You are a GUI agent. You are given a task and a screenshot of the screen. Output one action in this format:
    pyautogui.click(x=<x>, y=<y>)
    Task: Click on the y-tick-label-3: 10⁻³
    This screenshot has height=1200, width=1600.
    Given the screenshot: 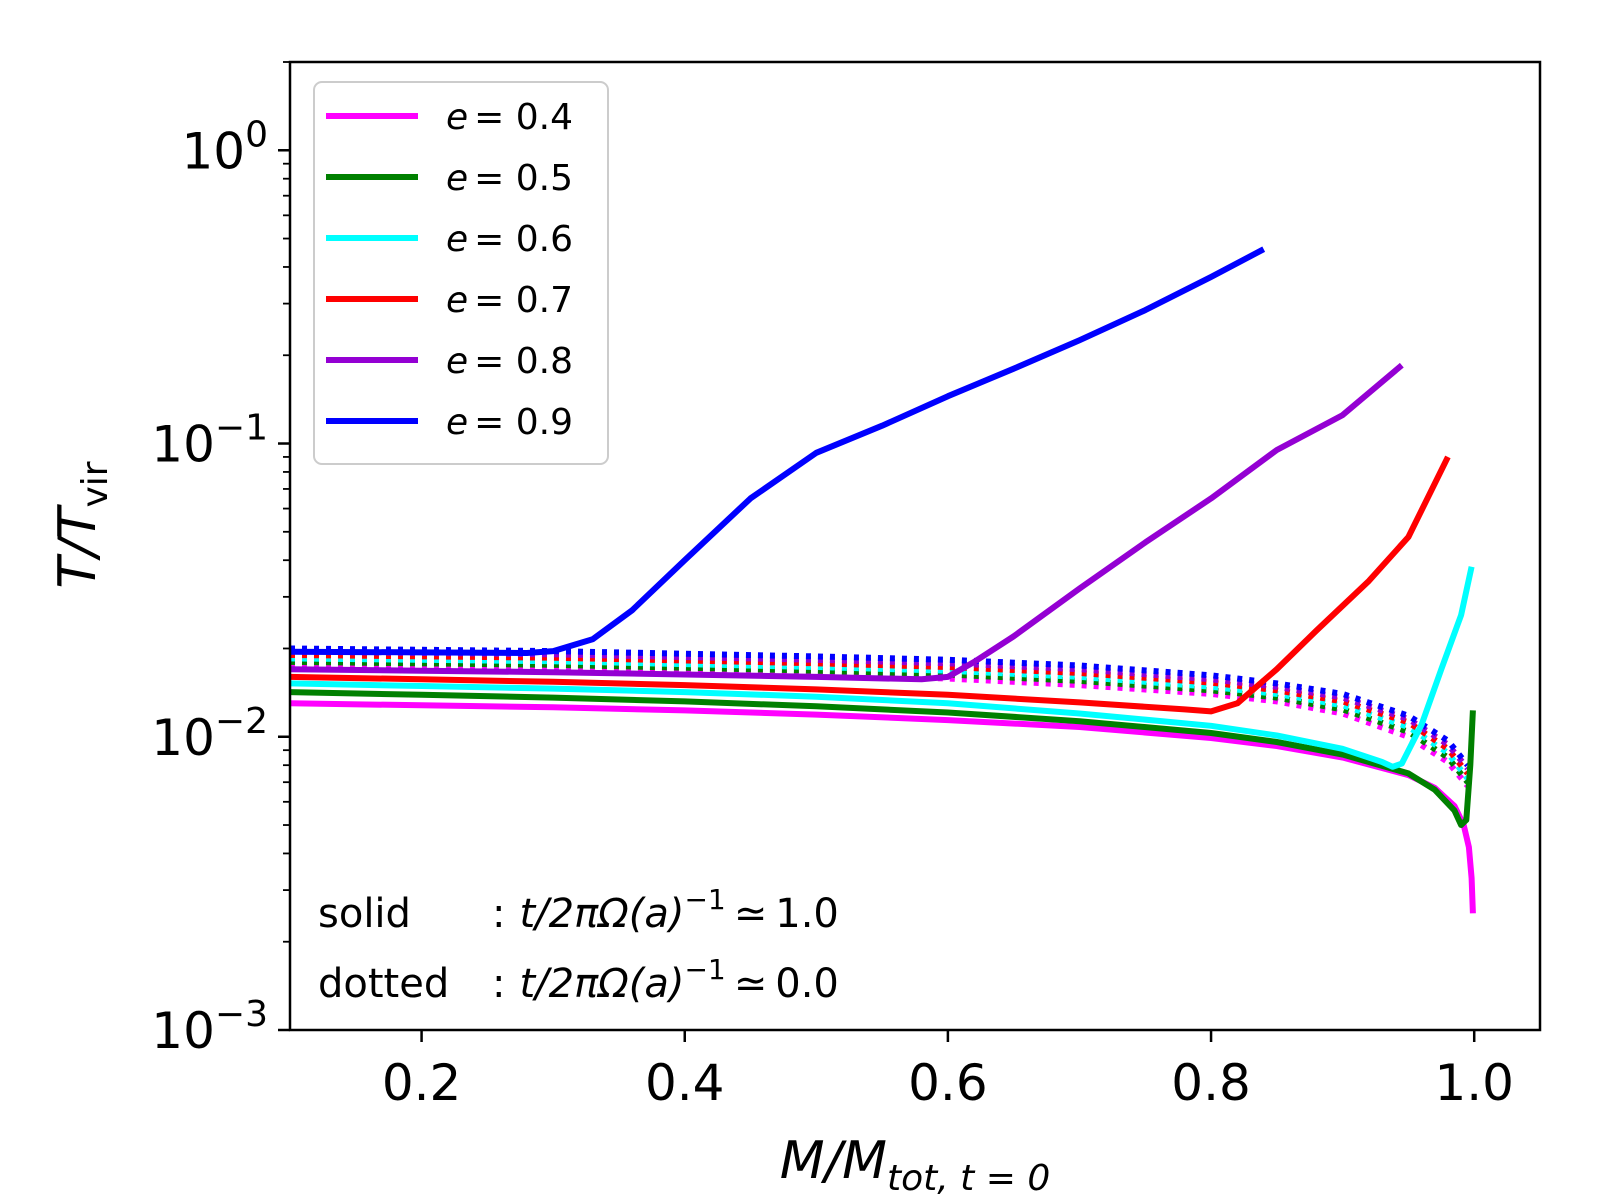 What is the action you would take?
    pyautogui.click(x=209, y=1027)
    